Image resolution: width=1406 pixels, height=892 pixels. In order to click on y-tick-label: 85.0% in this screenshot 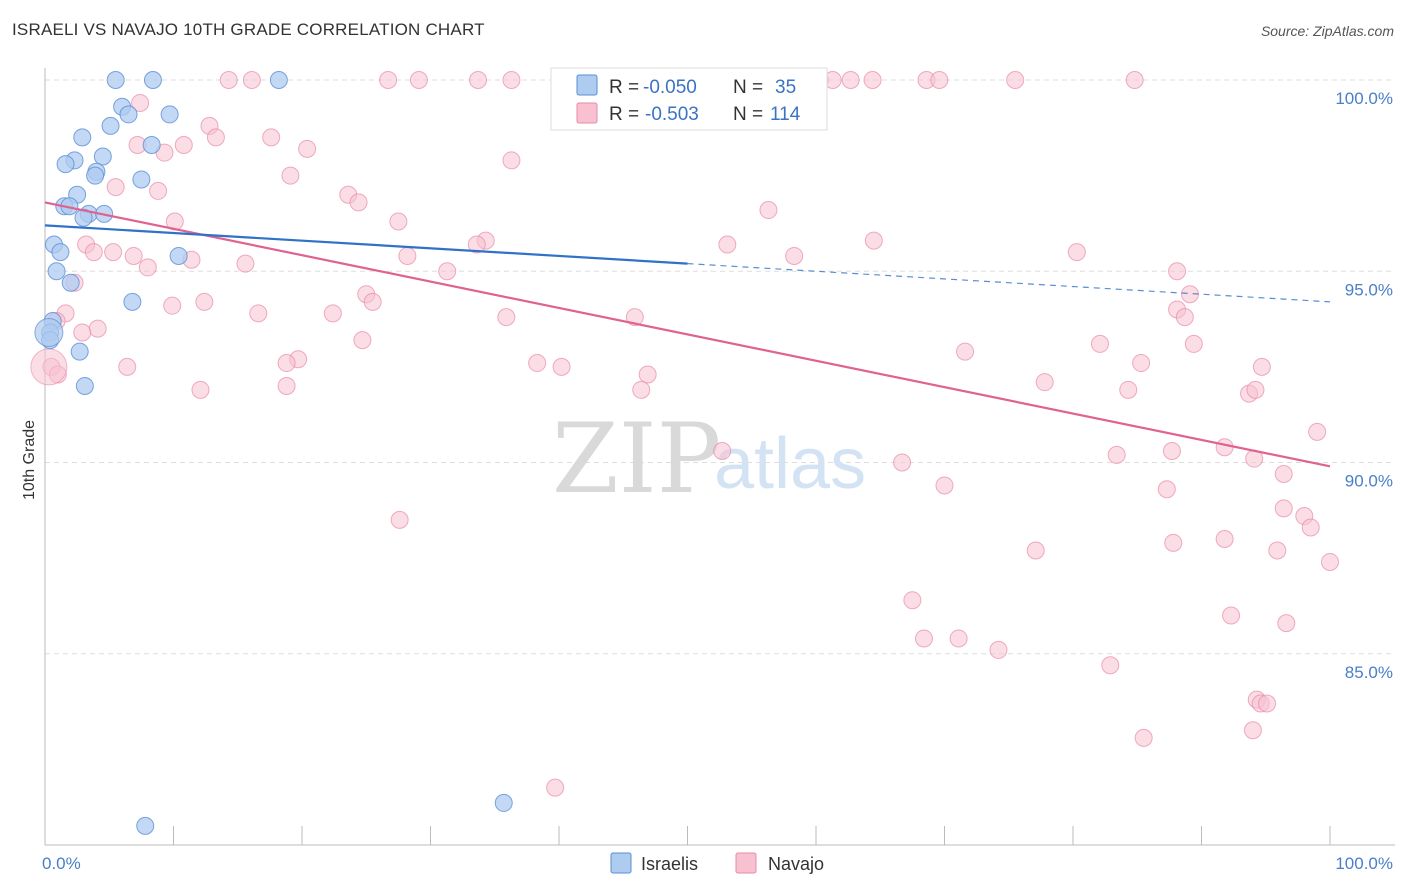, I will do `click(1369, 672)`.